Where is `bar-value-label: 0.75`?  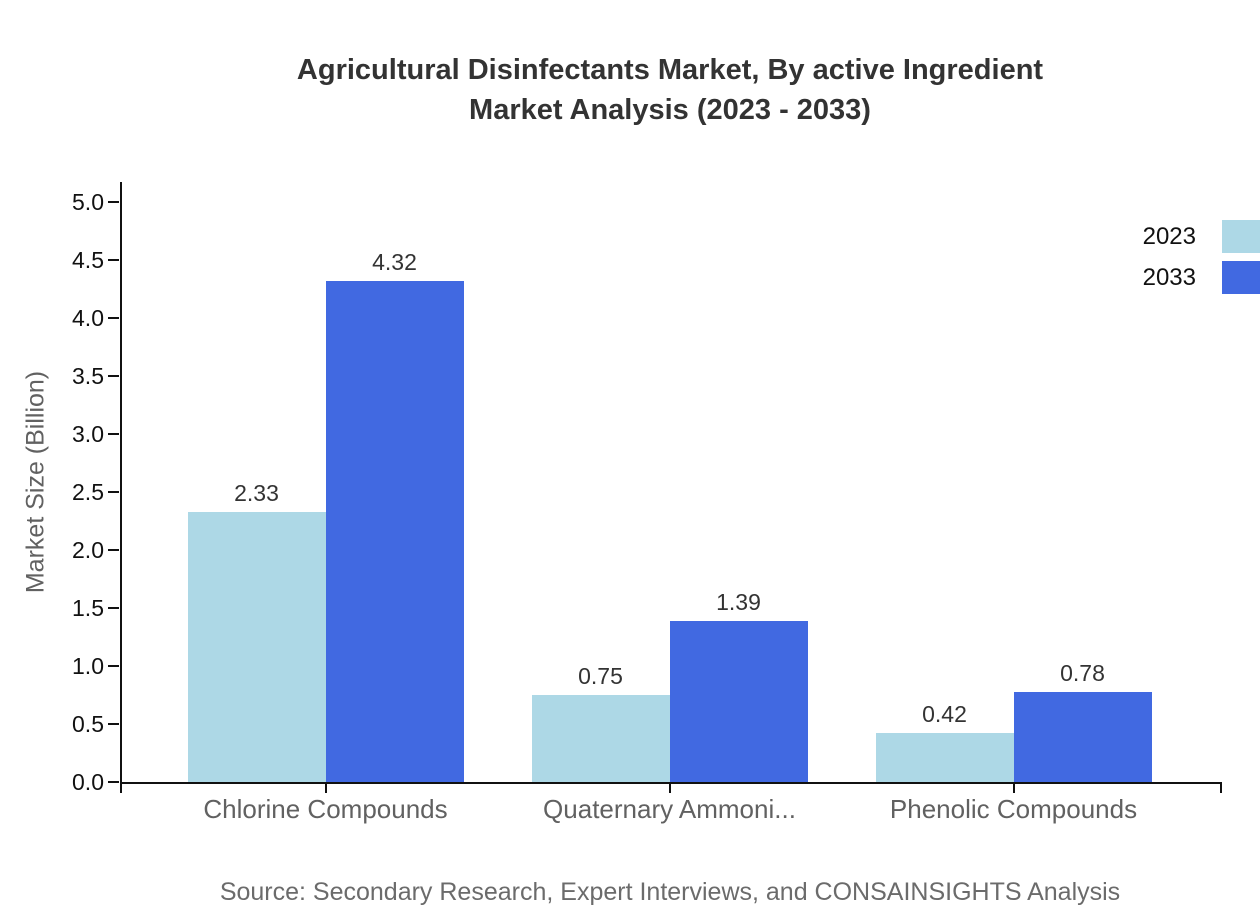
bar-value-label: 0.75 is located at coordinates (600, 676).